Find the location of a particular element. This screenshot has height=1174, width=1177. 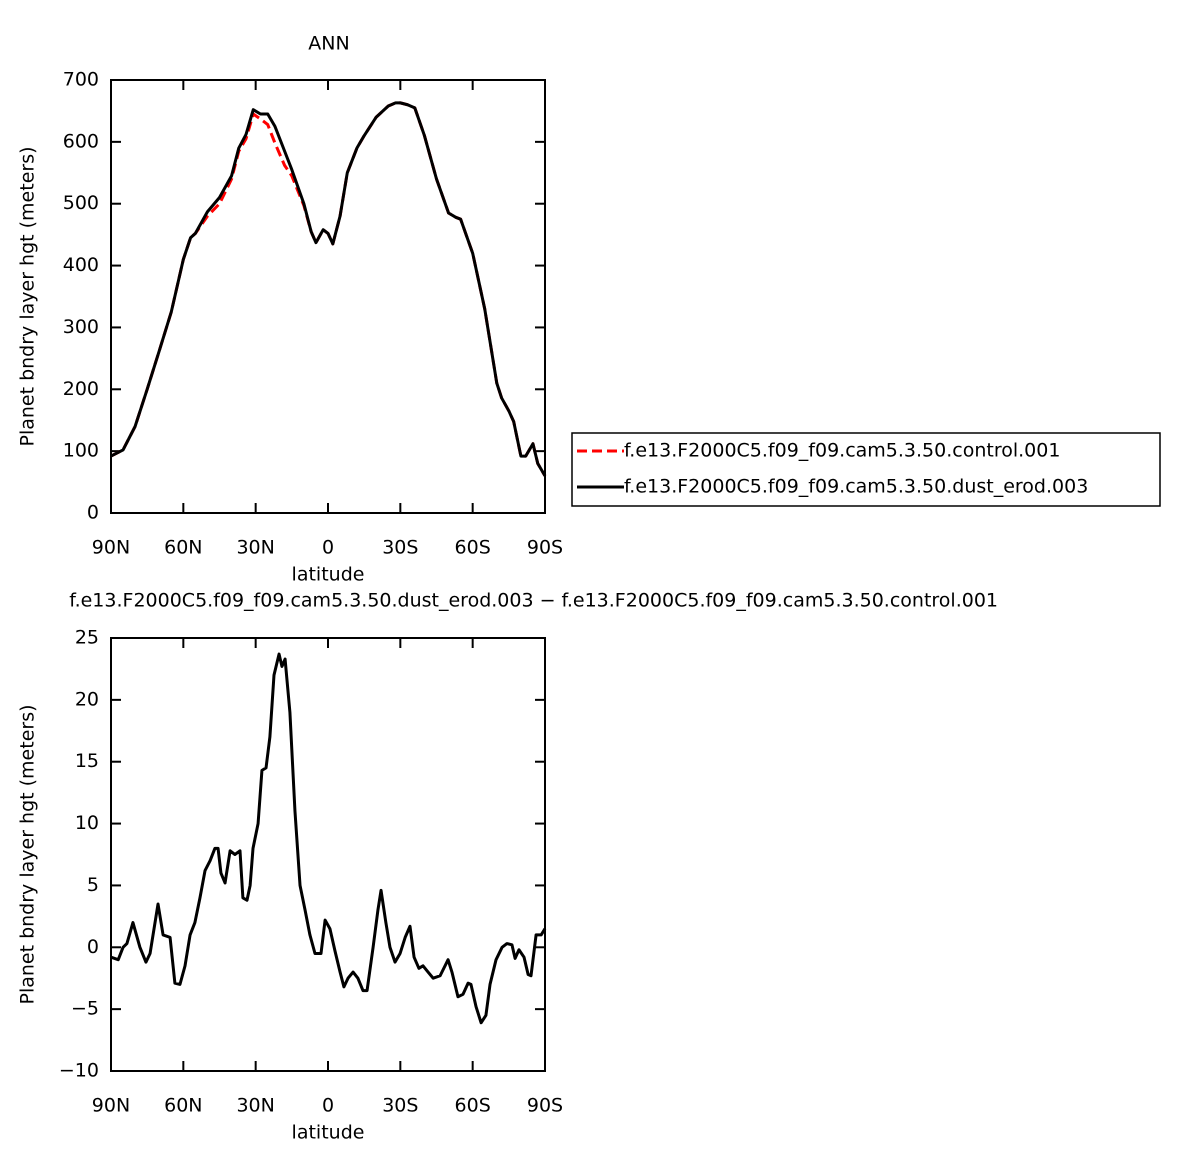

y-tick-label: 25 is located at coordinates (87, 638).